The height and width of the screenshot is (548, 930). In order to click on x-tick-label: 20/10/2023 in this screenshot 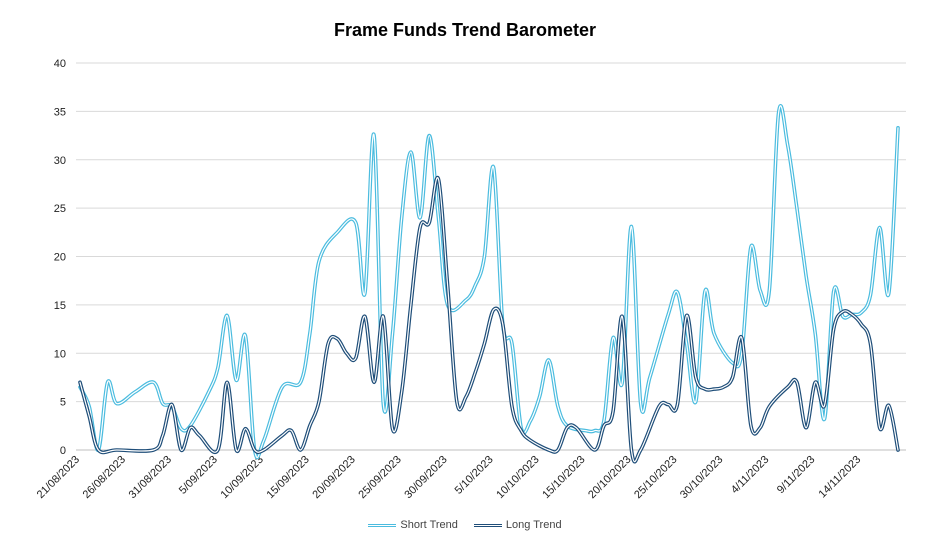, I will do `click(609, 477)`.